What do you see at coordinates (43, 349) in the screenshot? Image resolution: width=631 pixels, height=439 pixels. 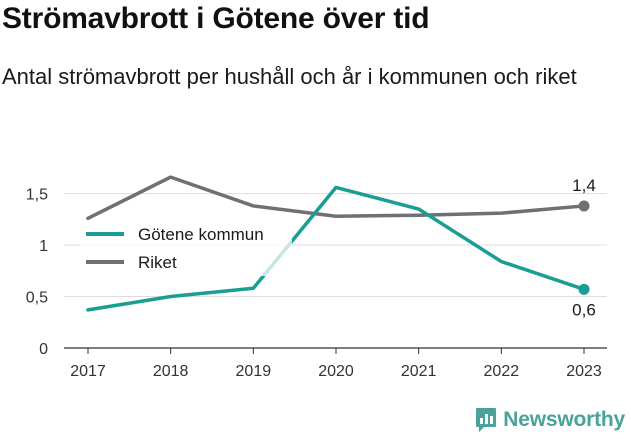 I see `y-tick-label: 0` at bounding box center [43, 349].